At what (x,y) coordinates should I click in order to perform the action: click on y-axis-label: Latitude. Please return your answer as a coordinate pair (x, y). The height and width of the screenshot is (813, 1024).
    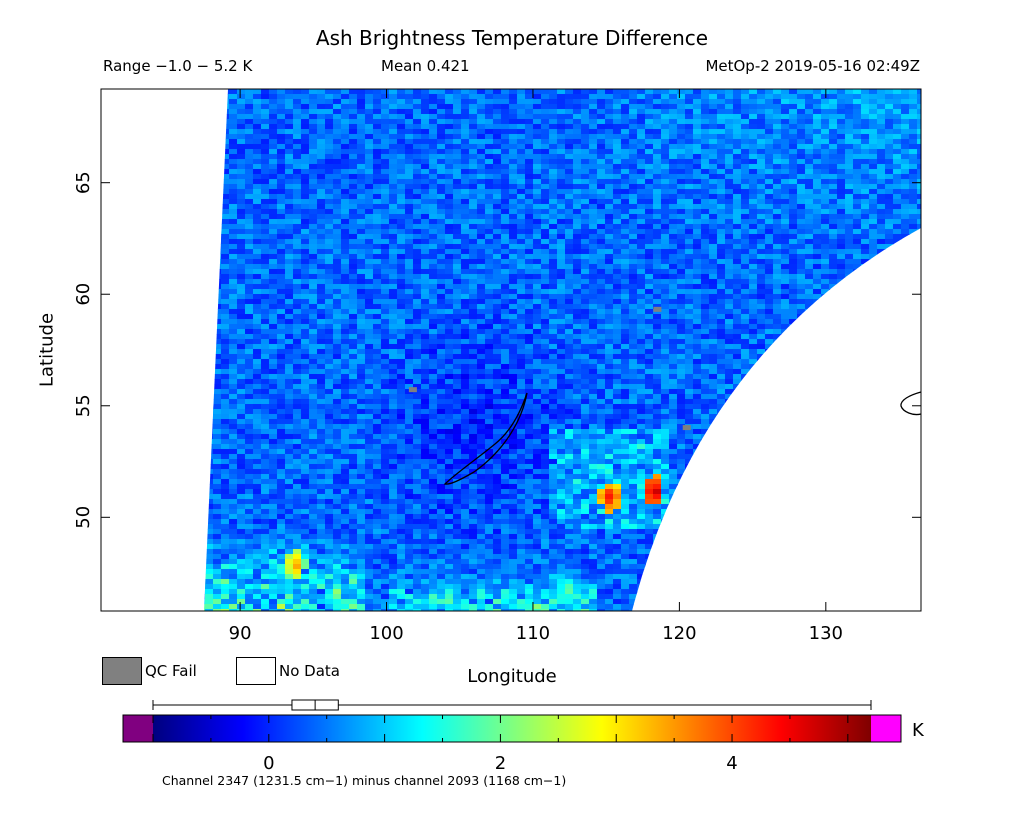
    Looking at the image, I should click on (47, 350).